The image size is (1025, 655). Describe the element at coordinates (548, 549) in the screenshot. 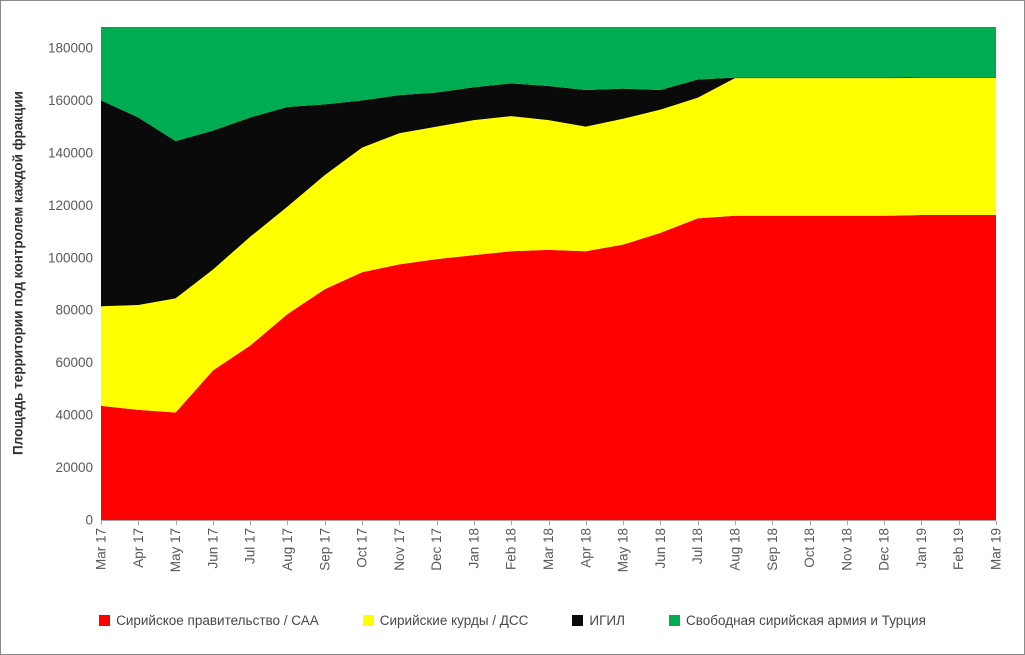

I see `x-tick-label: Mar 18` at that location.